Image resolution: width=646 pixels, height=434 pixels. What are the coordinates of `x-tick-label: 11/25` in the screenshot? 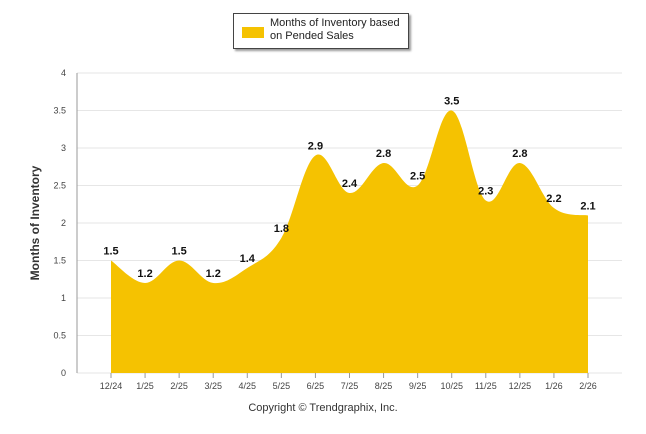 It's located at (486, 386).